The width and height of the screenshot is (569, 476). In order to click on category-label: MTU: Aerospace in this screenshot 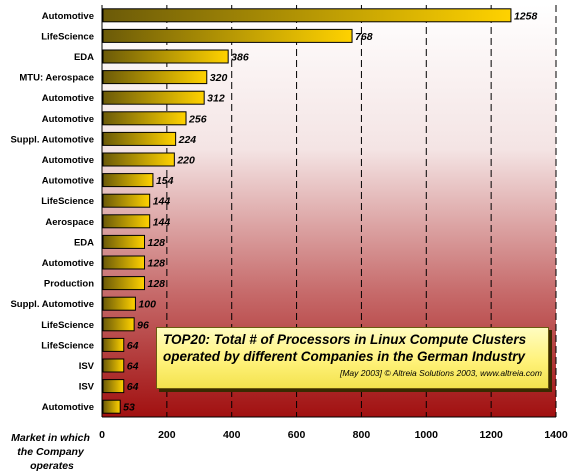, I will do `click(56, 78)`.